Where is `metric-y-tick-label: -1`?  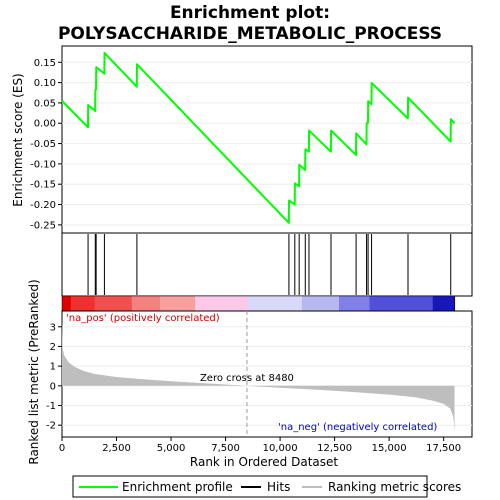
metric-y-tick-label: -1 is located at coordinates (51, 406).